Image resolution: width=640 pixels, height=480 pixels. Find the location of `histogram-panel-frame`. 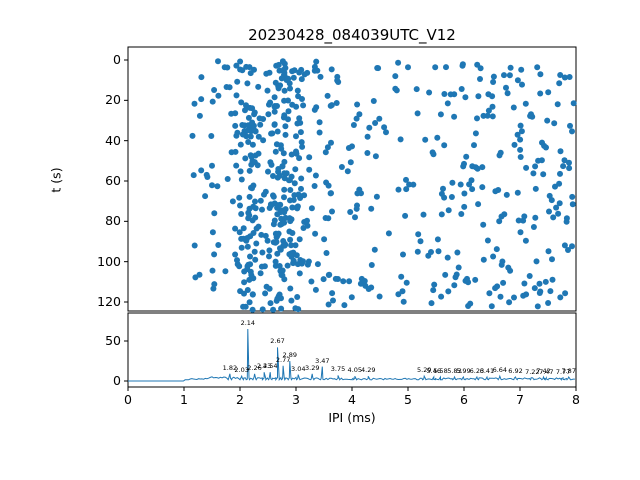

histogram-panel-frame is located at coordinates (352, 350).